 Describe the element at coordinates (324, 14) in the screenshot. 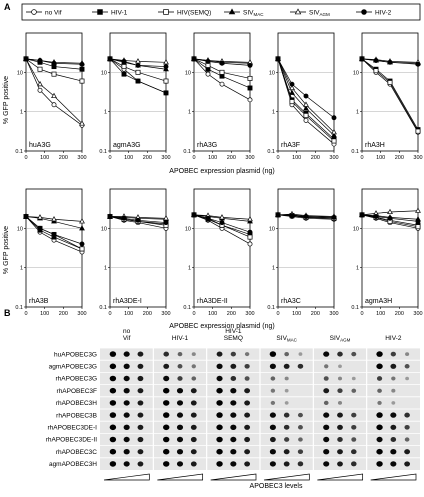

I see `legend-subscript: AGM` at that location.